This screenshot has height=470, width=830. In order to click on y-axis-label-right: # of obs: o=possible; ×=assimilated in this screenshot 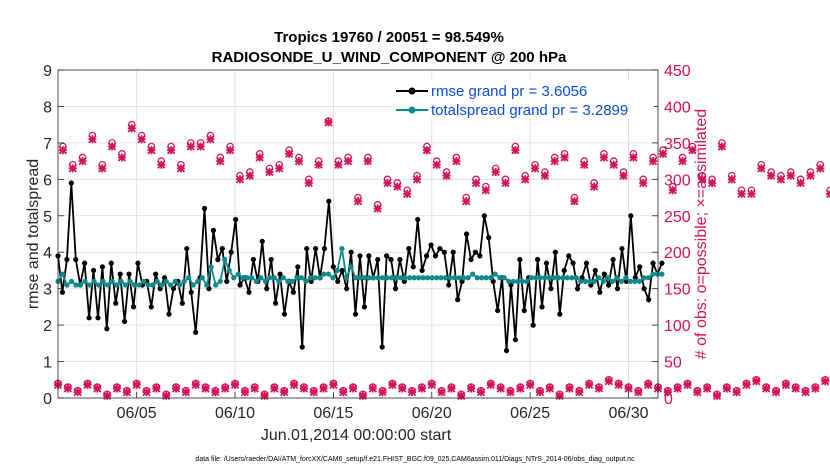, I will do `click(701, 234)`.